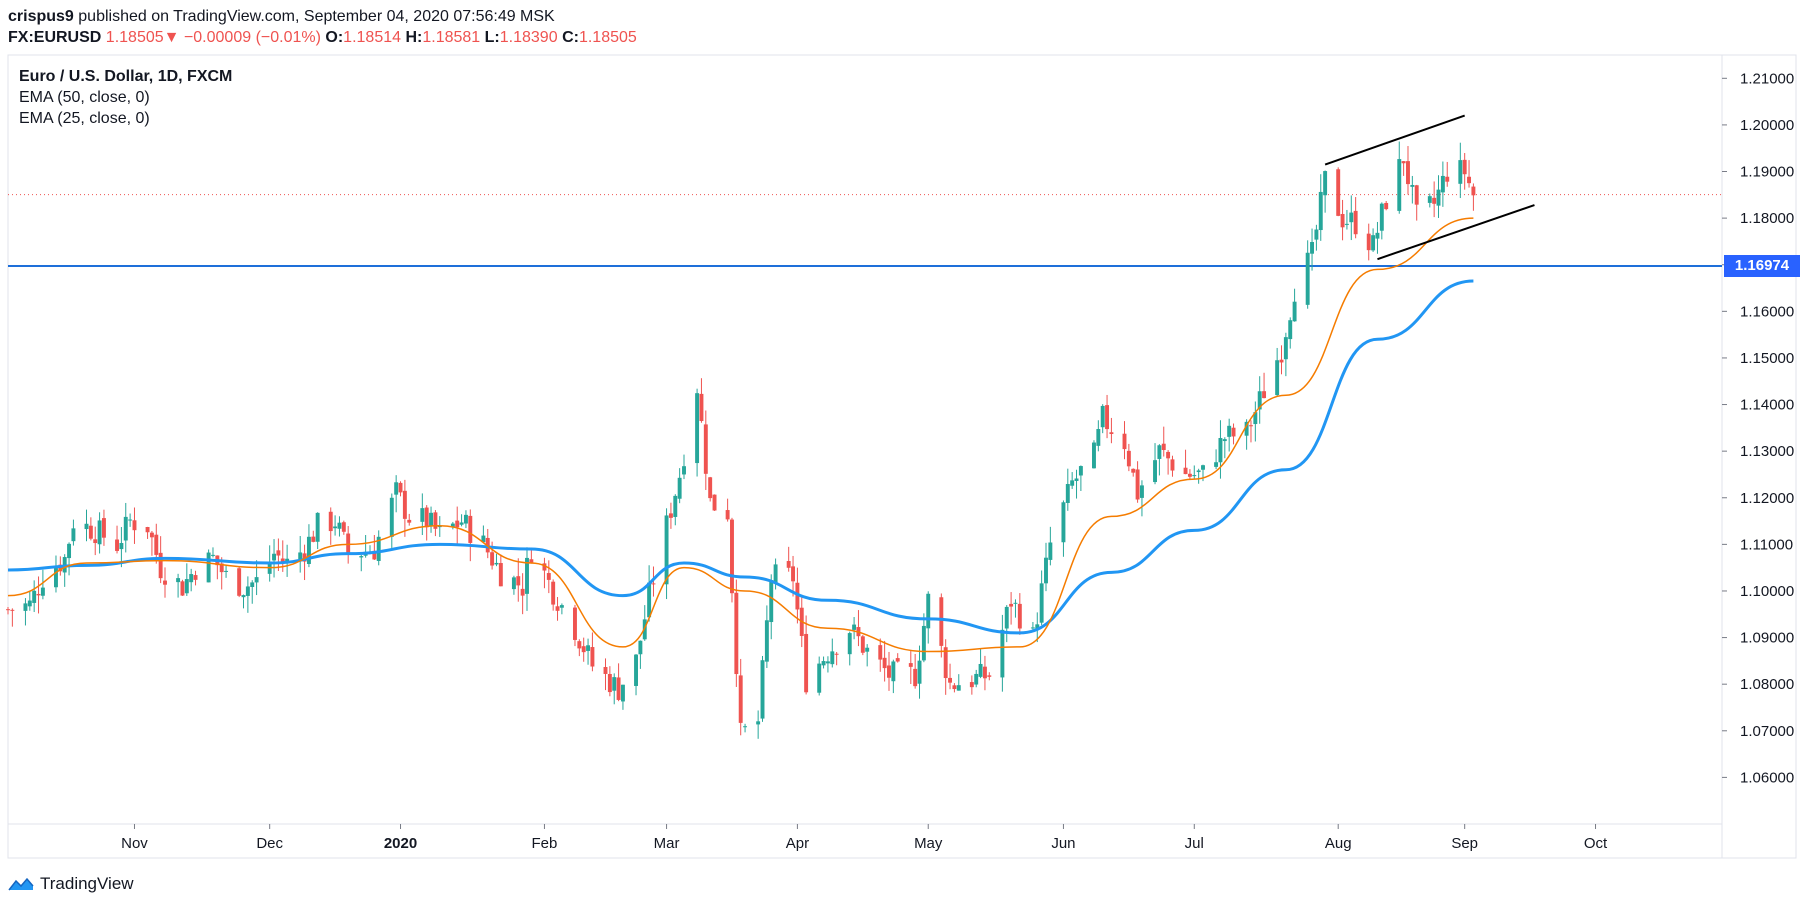 The width and height of the screenshot is (1805, 906). I want to click on price-tick-label: 1.10000, so click(1767, 591).